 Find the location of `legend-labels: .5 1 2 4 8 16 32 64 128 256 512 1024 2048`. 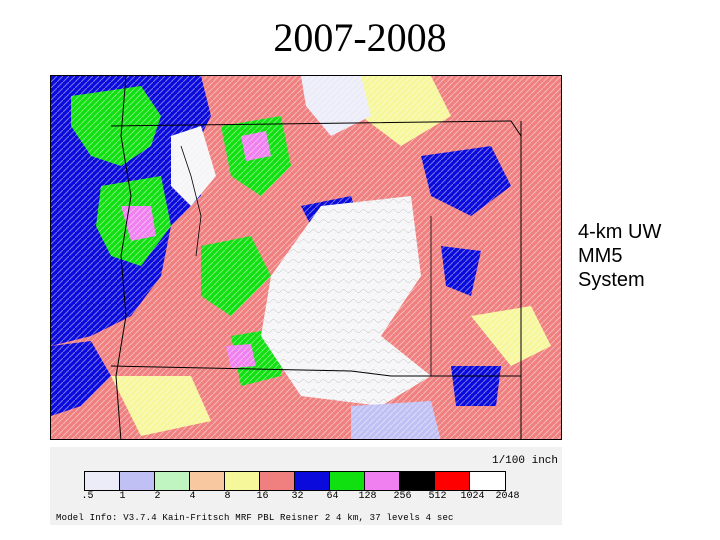

legend-labels: .5 1 2 4 8 16 32 64 128 256 512 1024 2048 is located at coordinates (297, 496).